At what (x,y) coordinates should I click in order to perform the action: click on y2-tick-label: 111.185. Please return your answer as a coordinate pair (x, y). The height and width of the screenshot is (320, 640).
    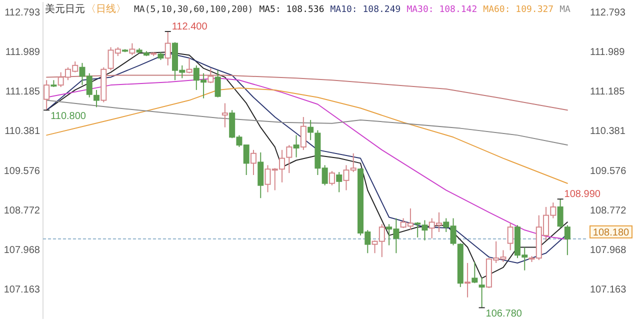
    Looking at the image, I should click on (608, 92).